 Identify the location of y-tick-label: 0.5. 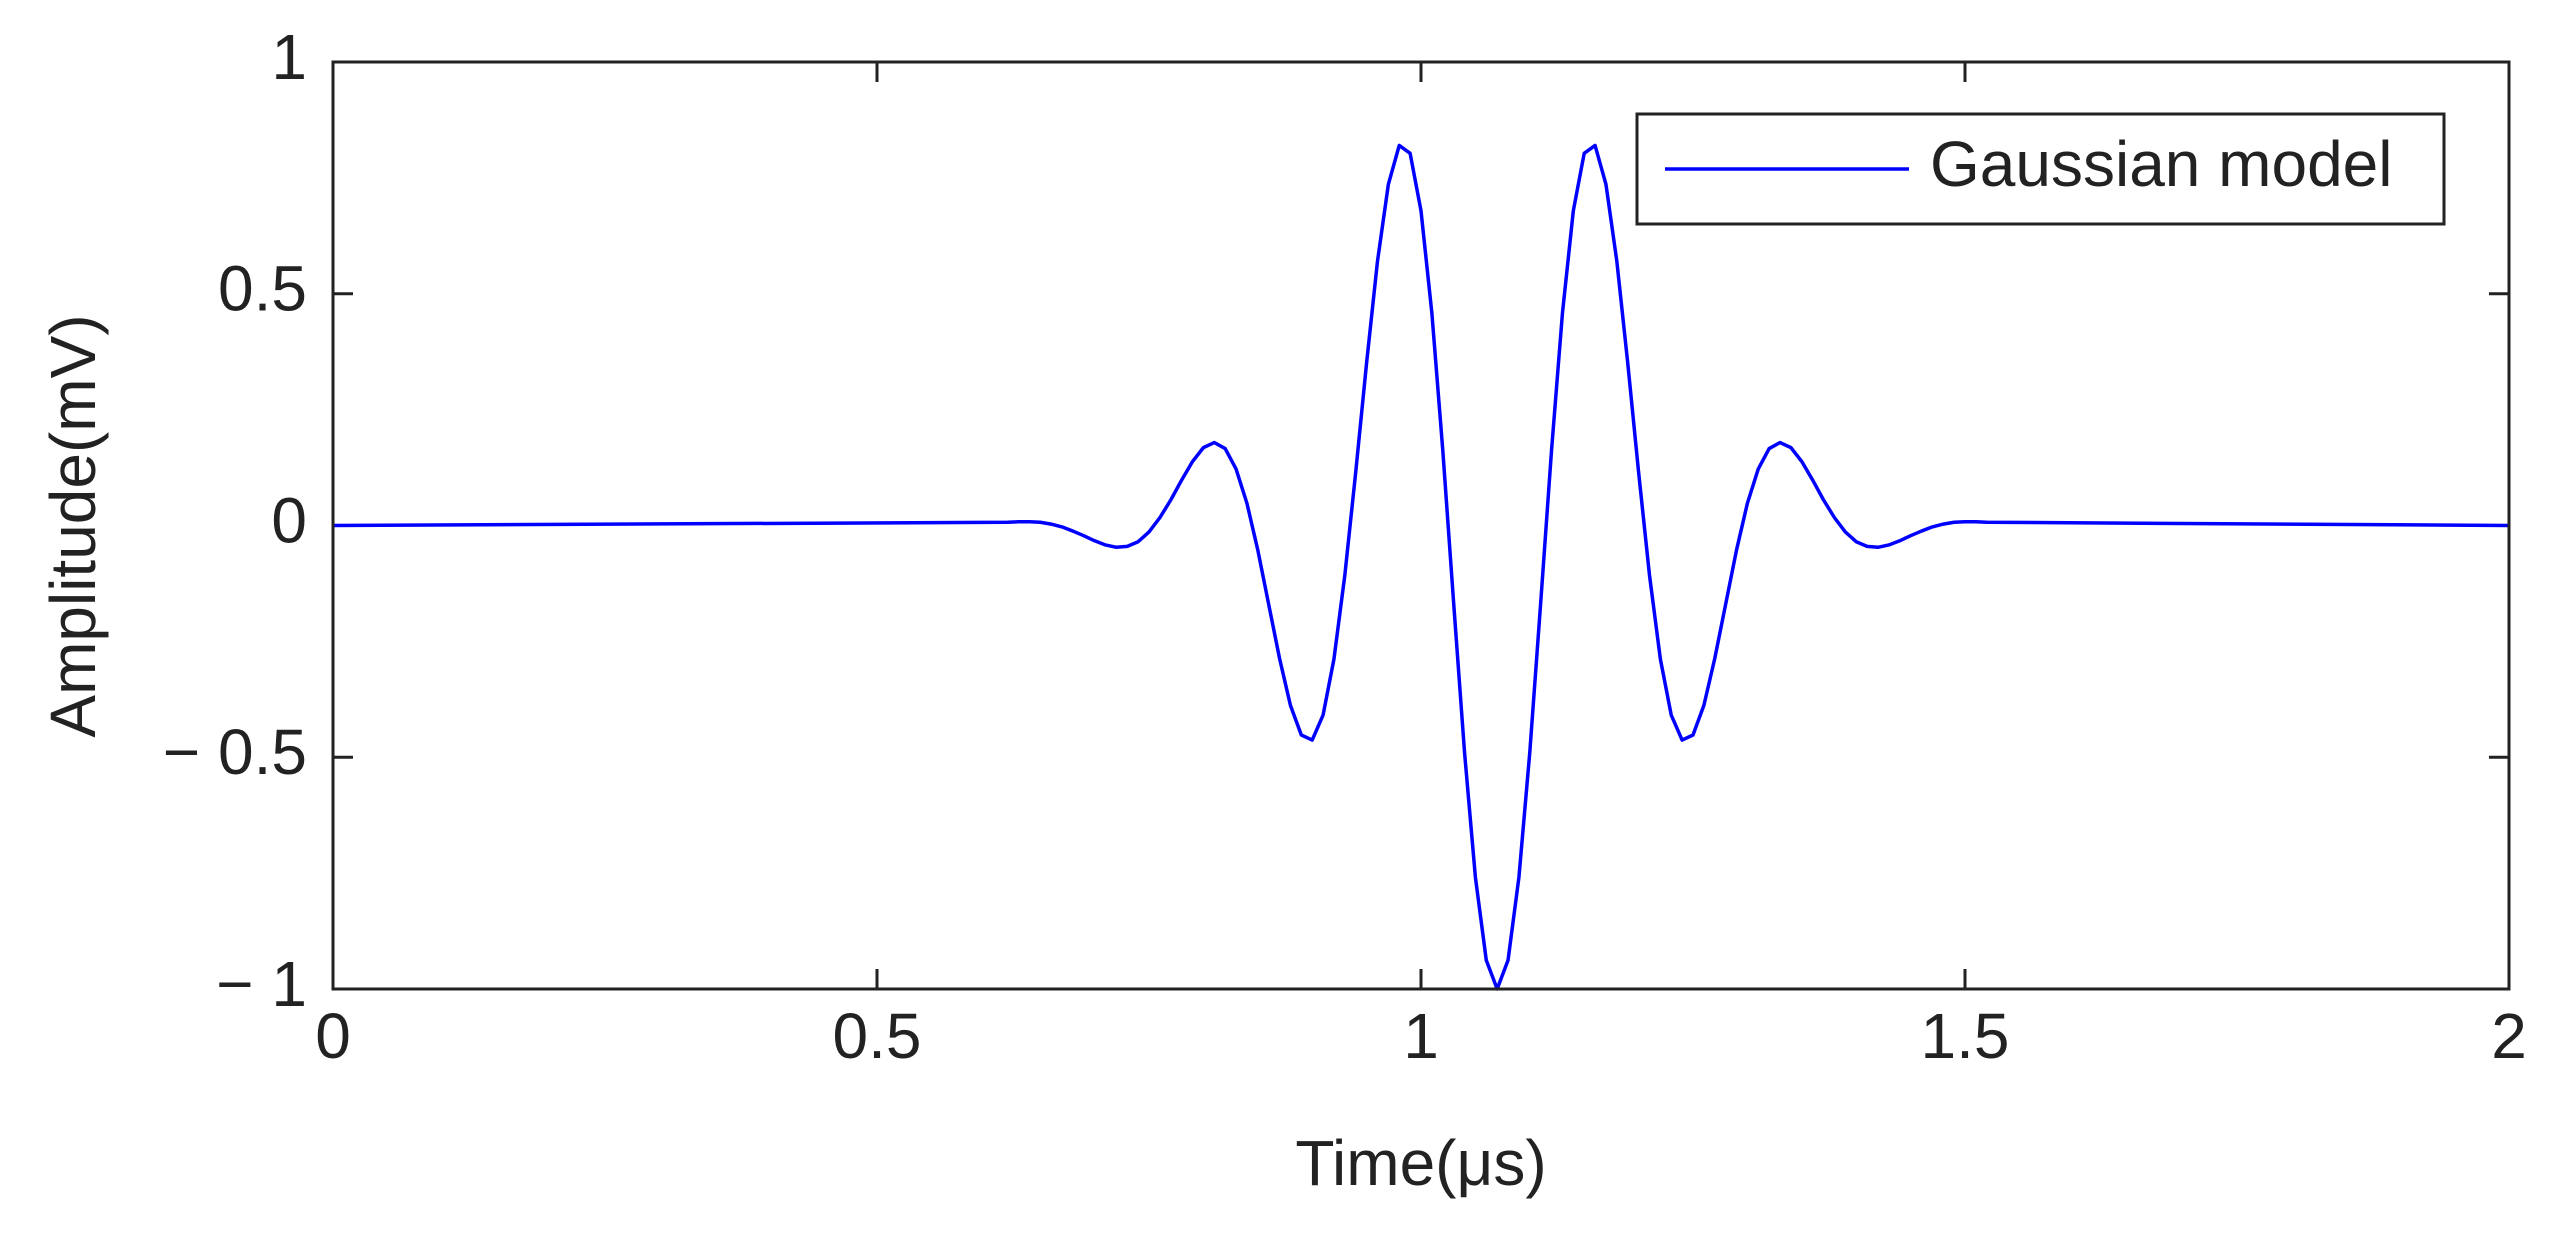
(262, 289).